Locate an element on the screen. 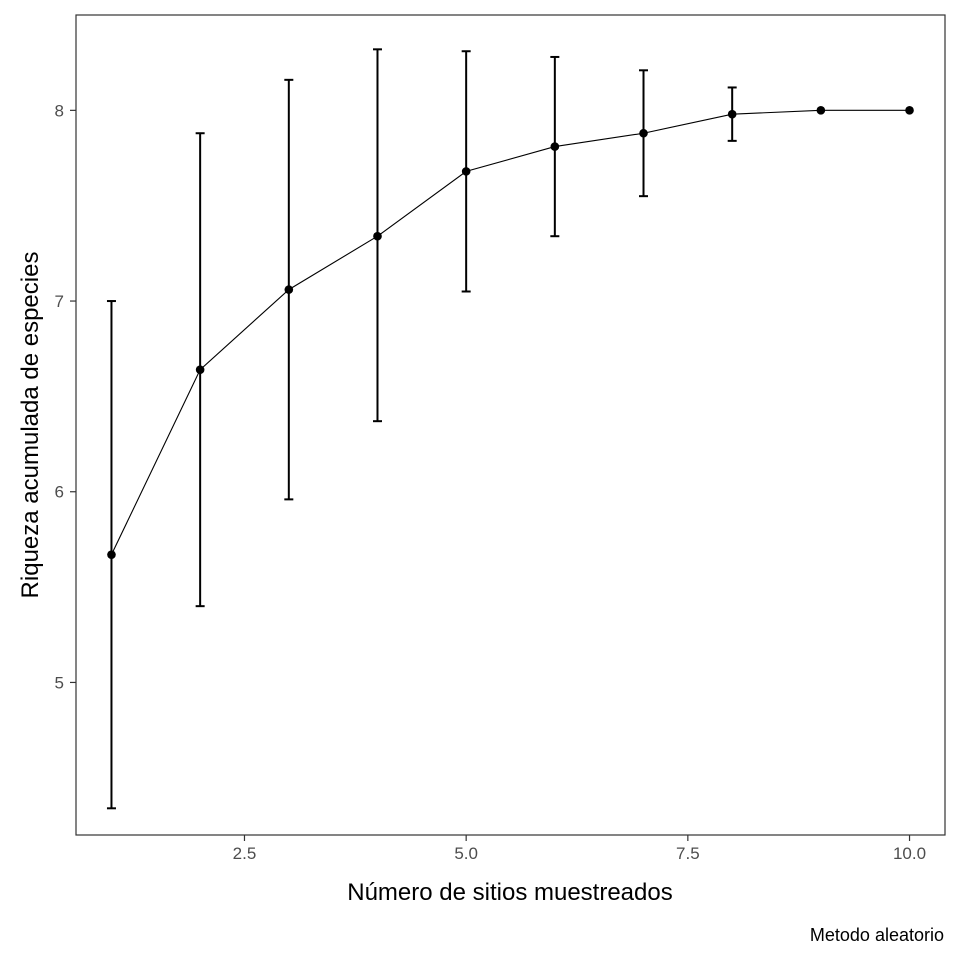  y-axis: 5 6 7 8 is located at coordinates (65, 396).